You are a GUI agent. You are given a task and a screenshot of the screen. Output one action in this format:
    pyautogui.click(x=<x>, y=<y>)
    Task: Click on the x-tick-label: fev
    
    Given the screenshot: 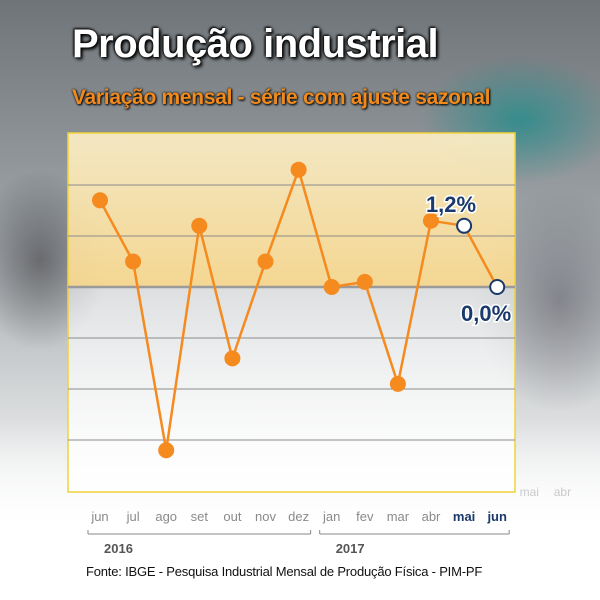 What is the action you would take?
    pyautogui.click(x=365, y=516)
    